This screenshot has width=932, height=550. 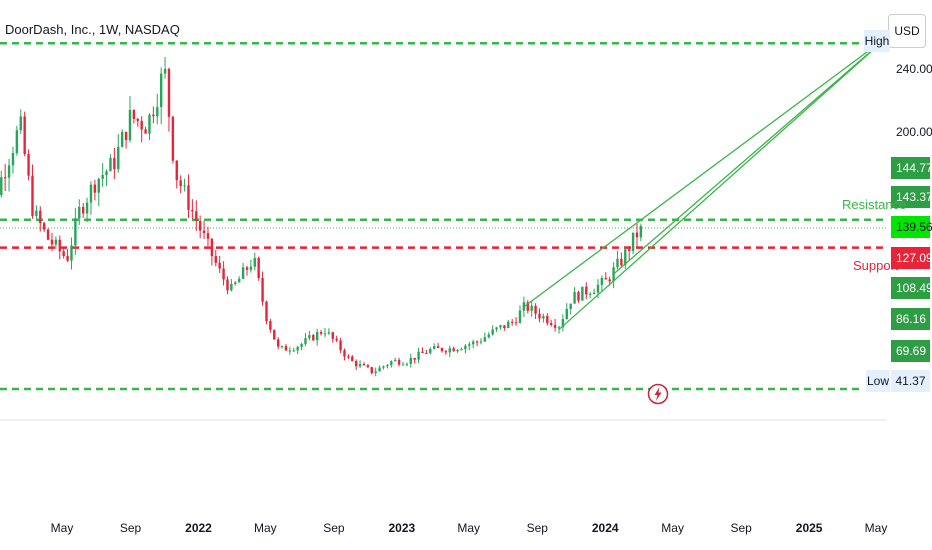 I want to click on resistance-label: Resistance, so click(x=874, y=204).